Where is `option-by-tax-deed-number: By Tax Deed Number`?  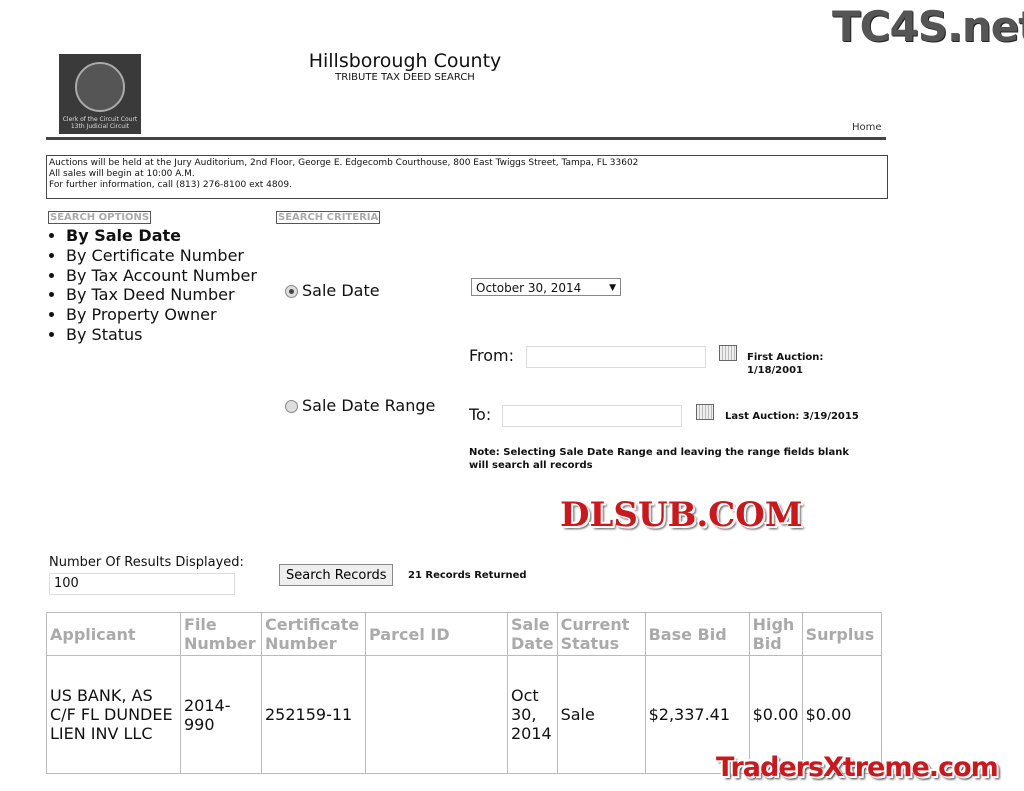
option-by-tax-deed-number: By Tax Deed Number is located at coordinates (161, 295).